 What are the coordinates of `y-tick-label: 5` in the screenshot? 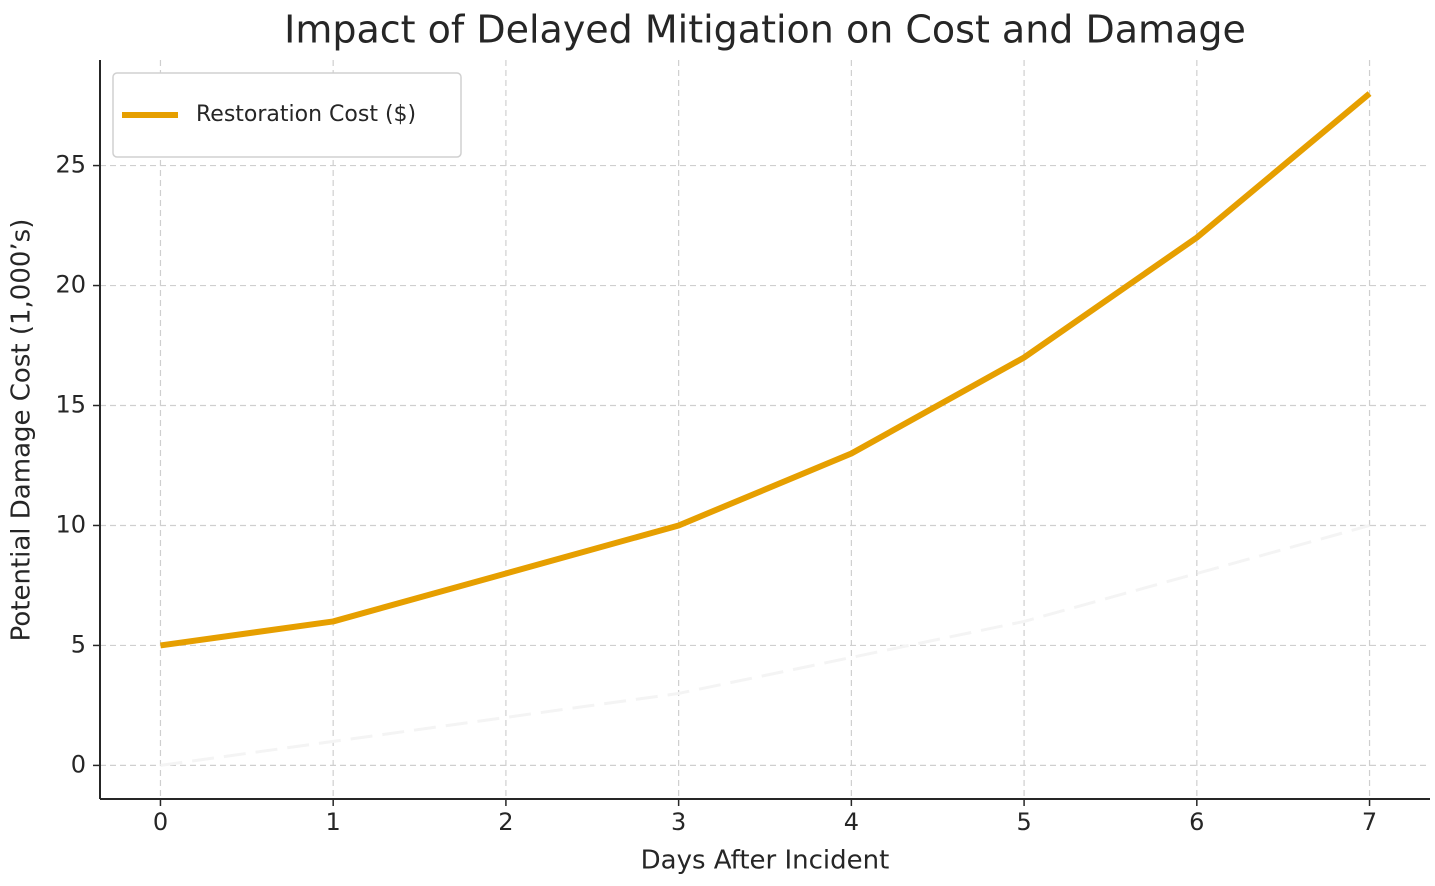 It's located at (78, 644).